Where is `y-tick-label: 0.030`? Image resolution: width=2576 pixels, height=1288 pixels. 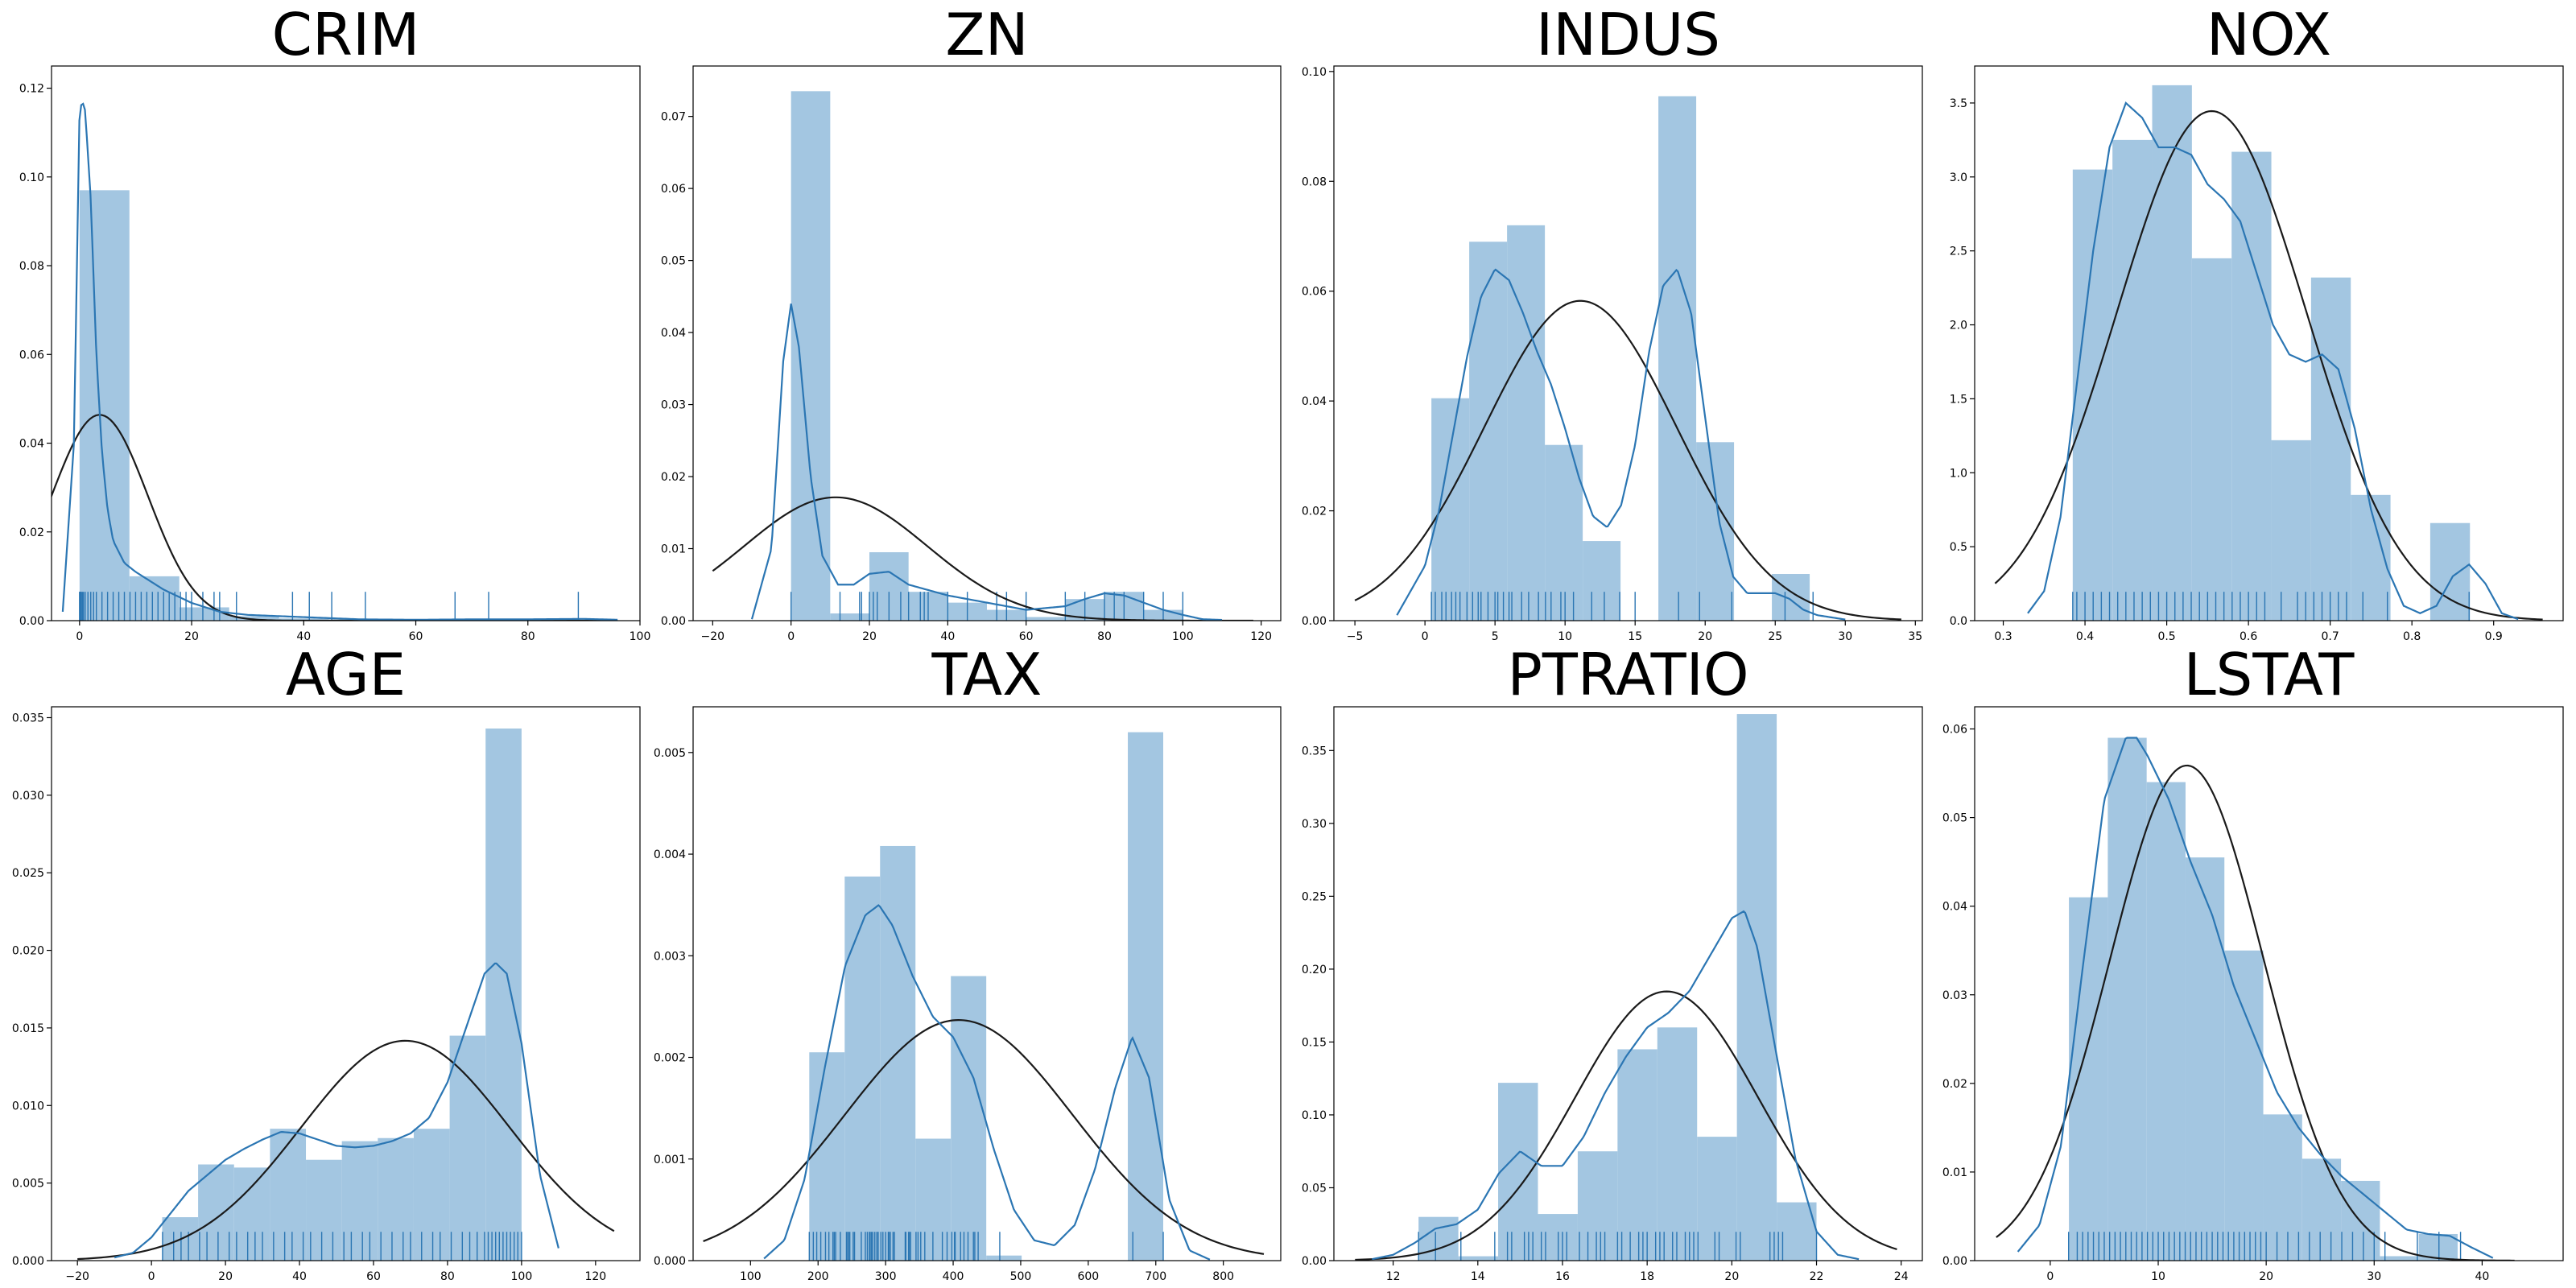 y-tick-label: 0.030 is located at coordinates (28, 796).